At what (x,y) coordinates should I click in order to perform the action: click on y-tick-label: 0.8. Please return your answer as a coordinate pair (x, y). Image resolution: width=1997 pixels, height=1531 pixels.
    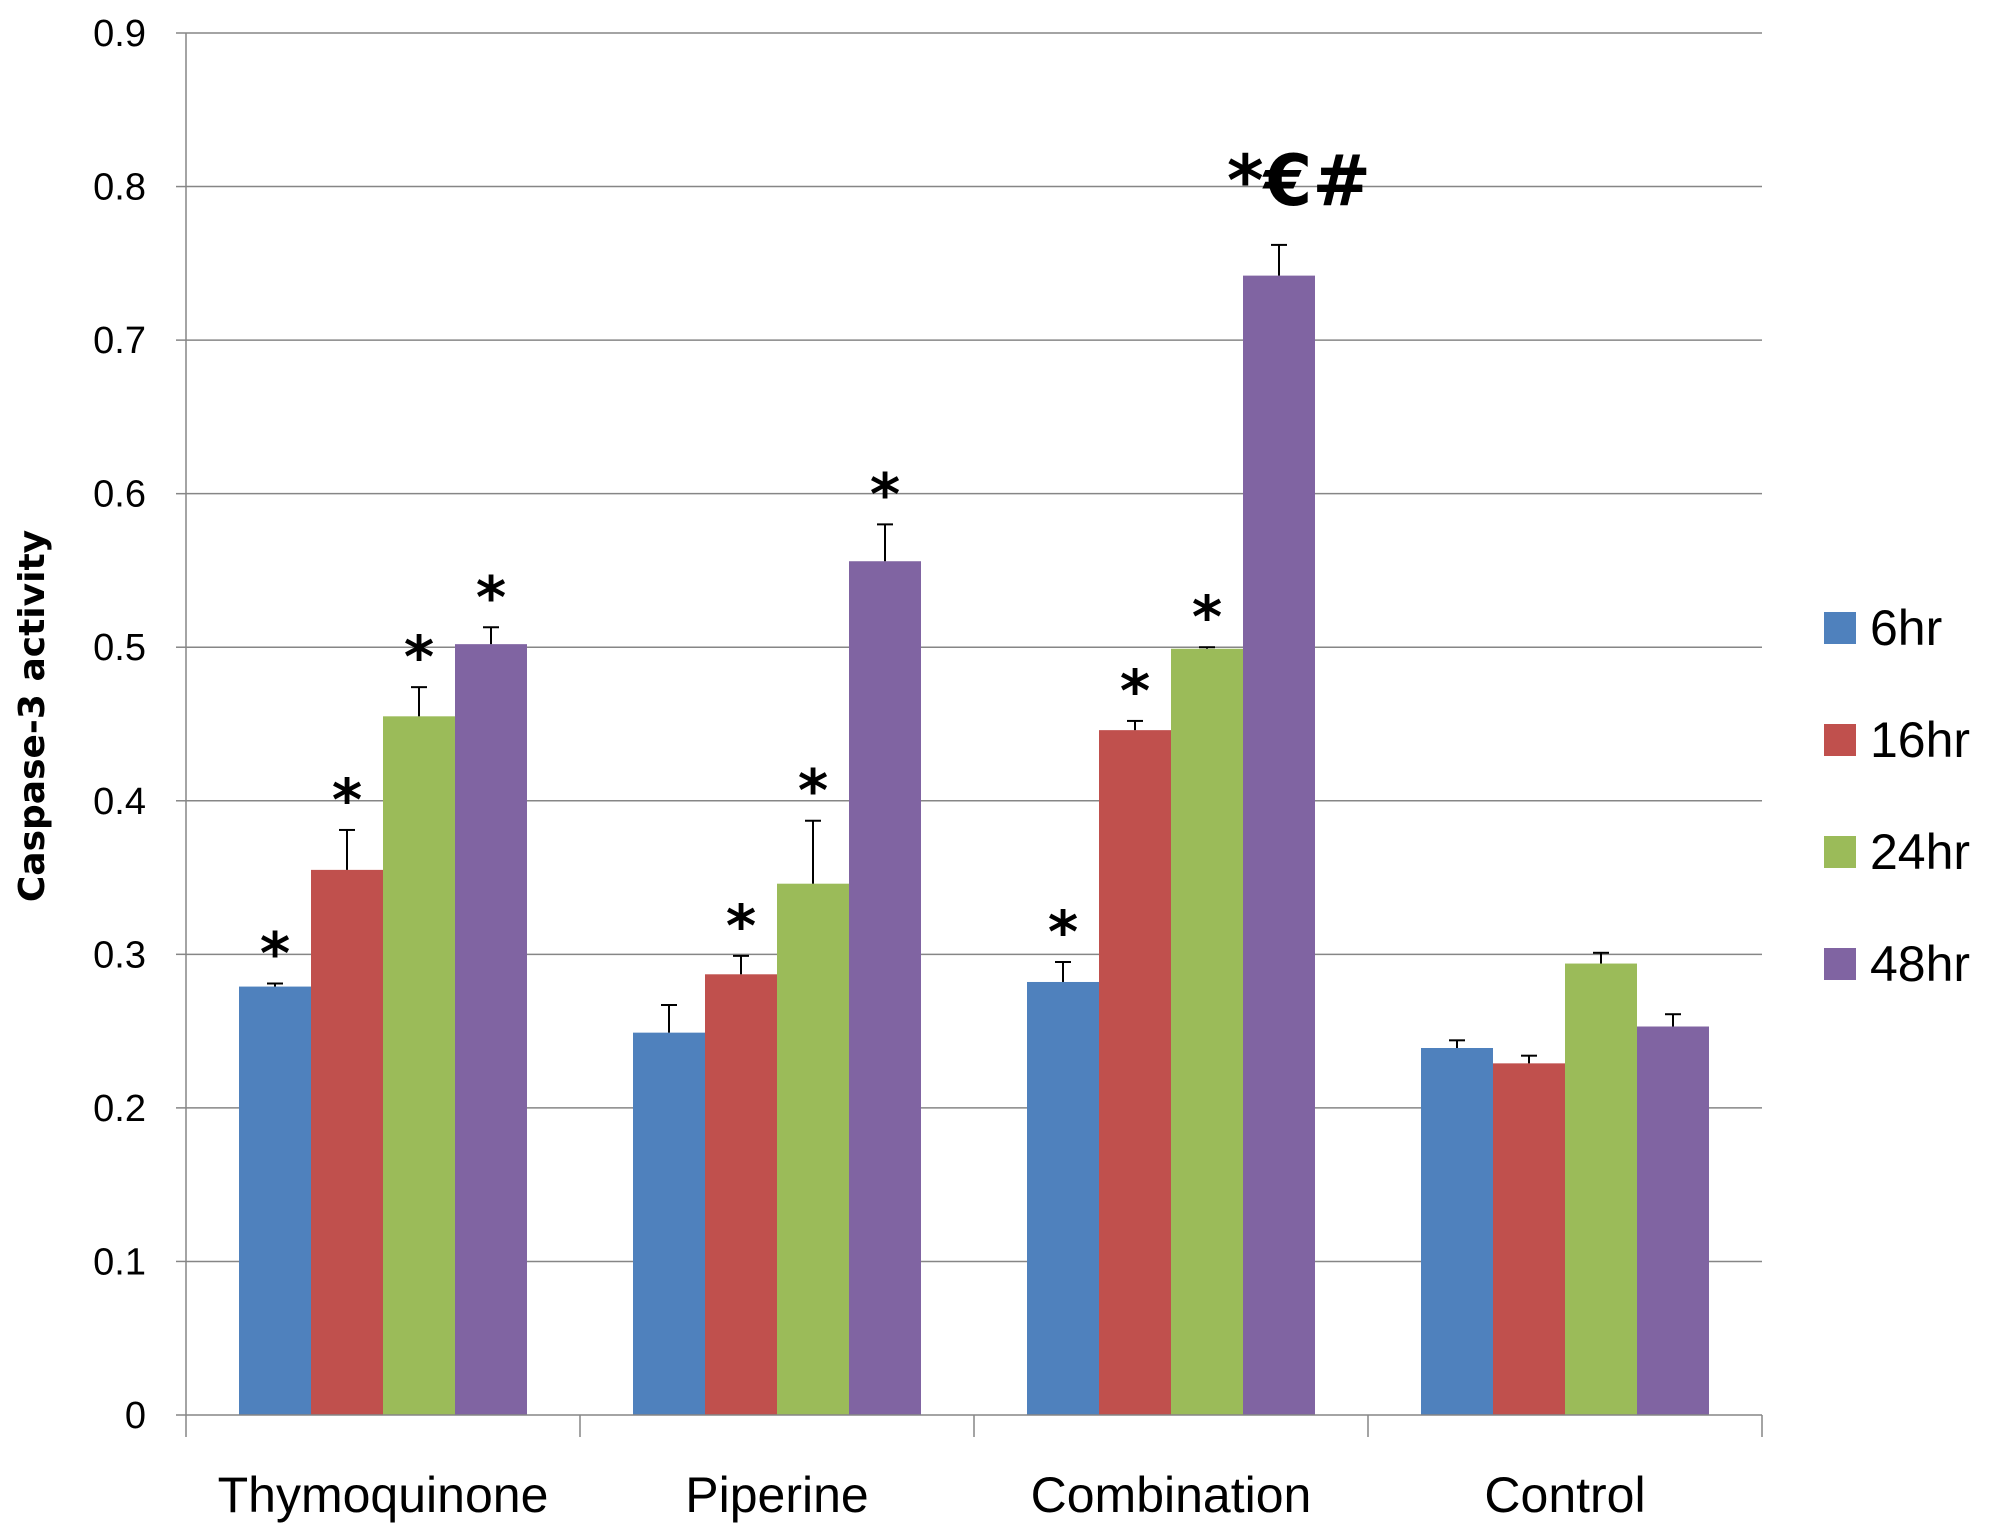
    Looking at the image, I should click on (119, 188).